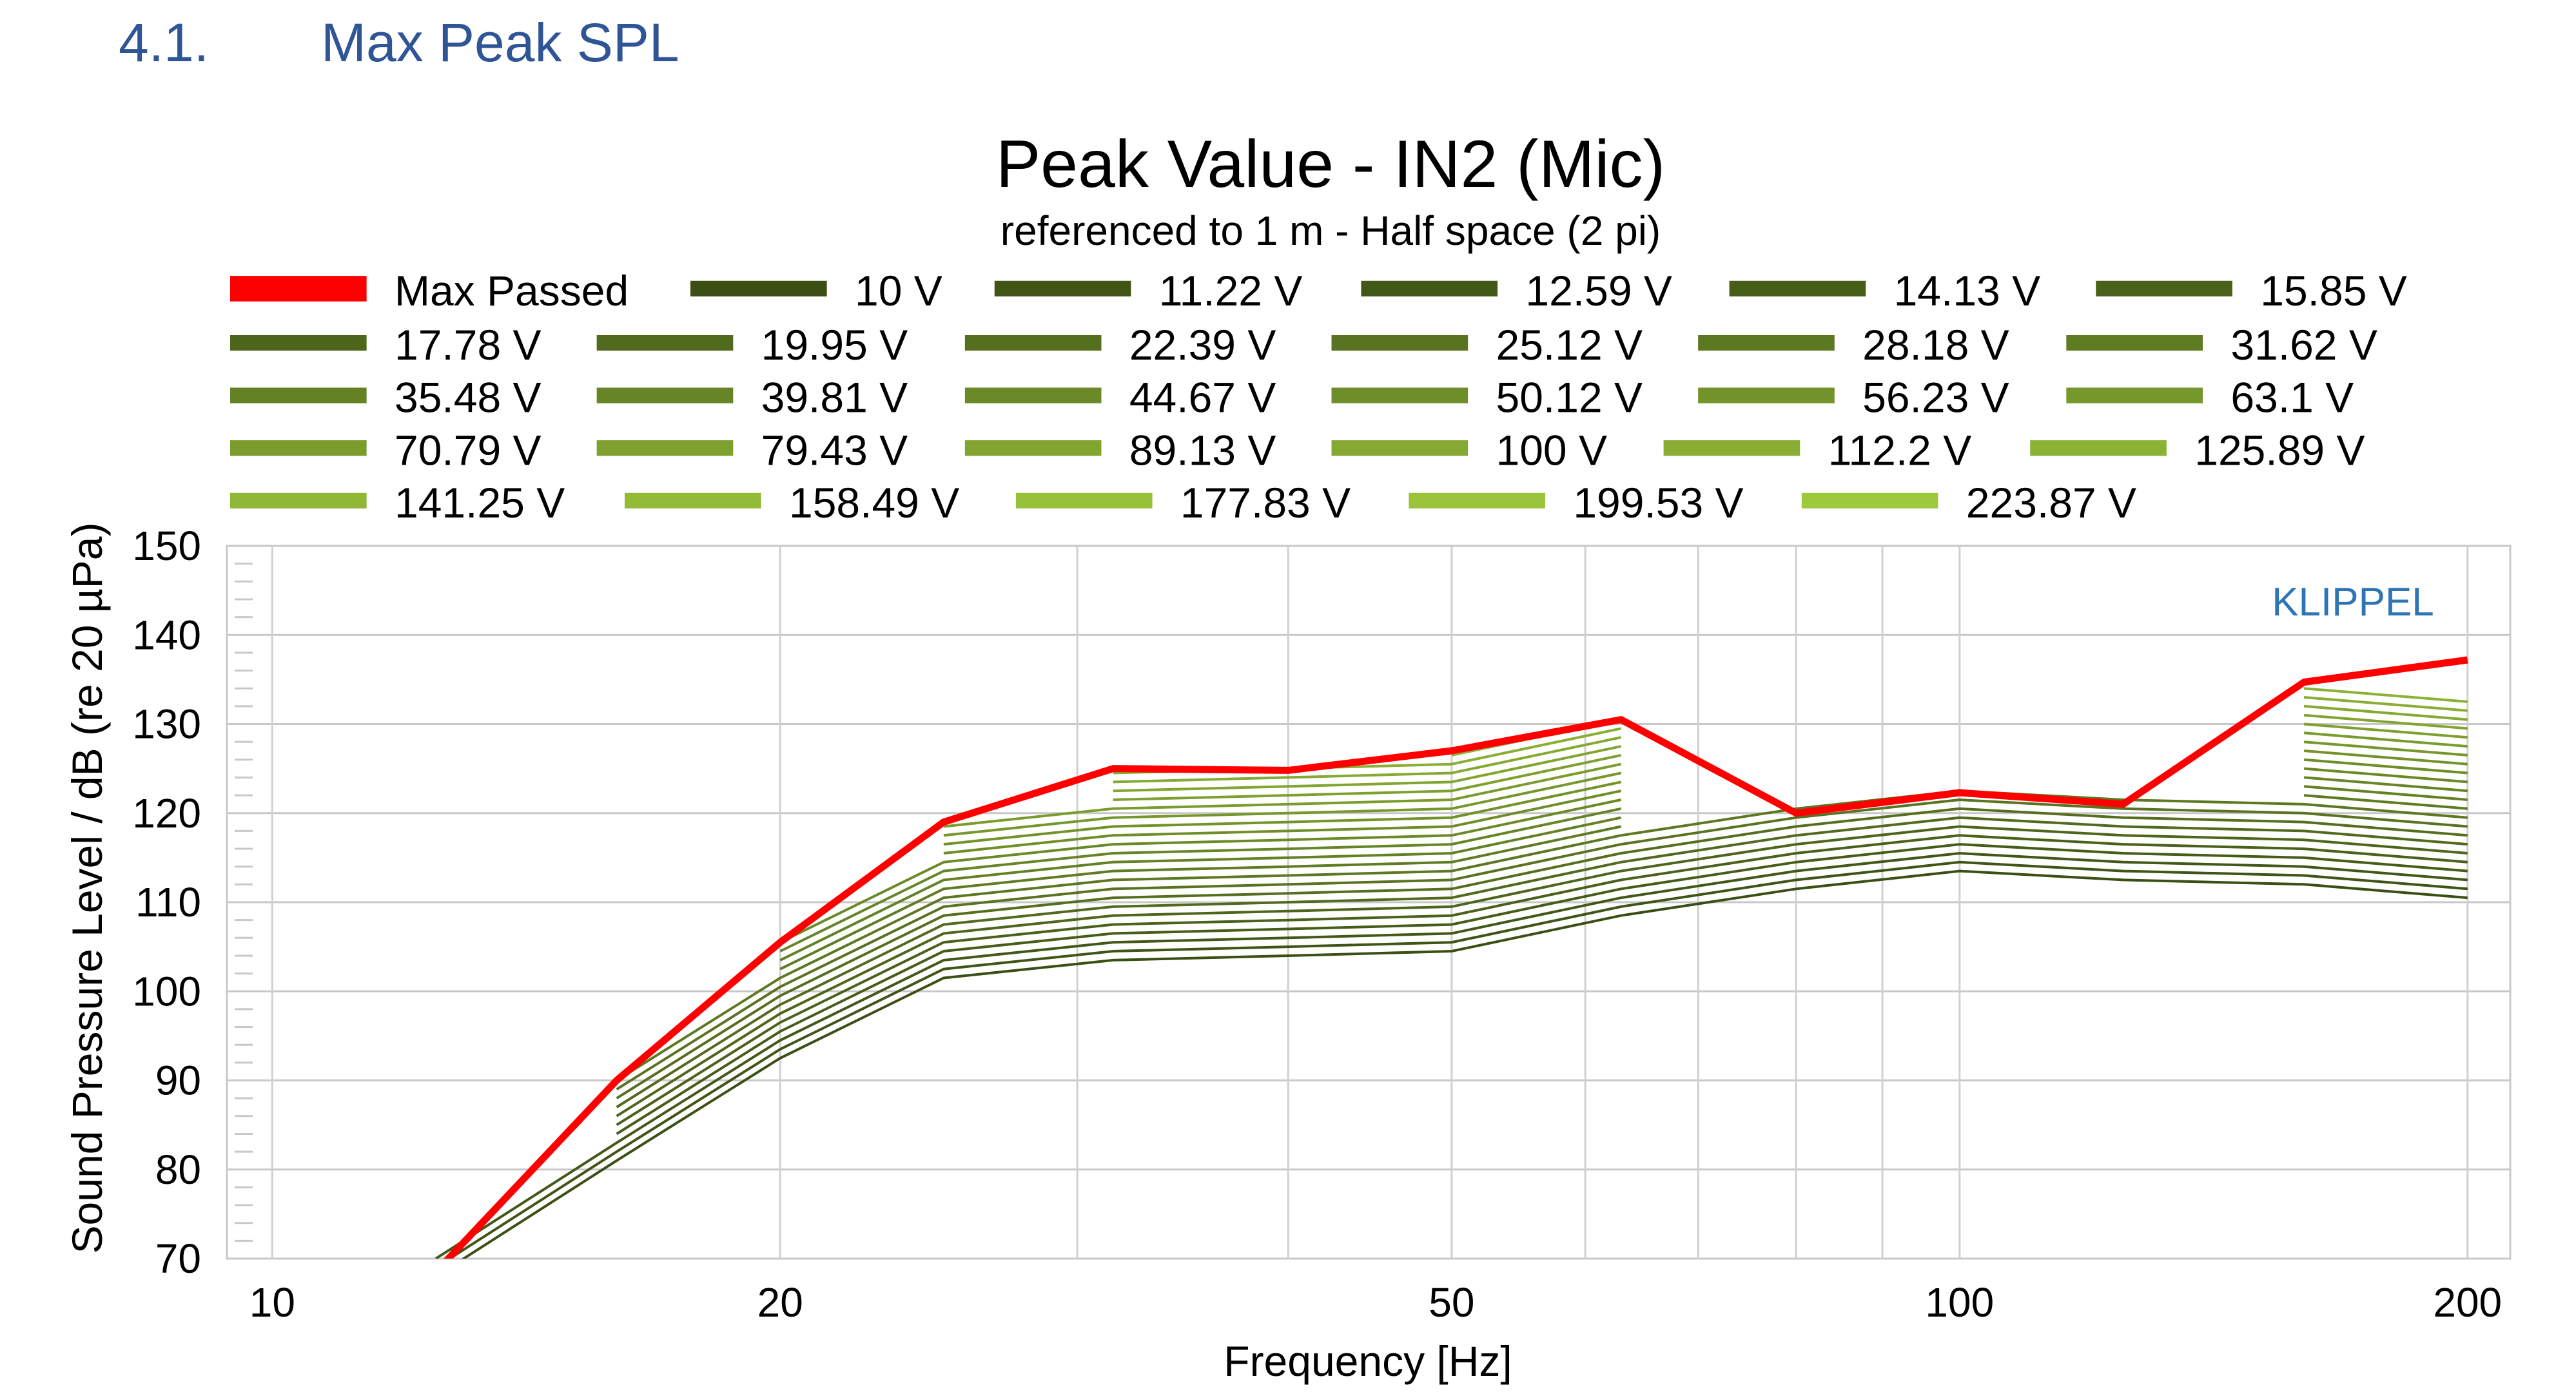 This screenshot has height=1392, width=2576. Describe the element at coordinates (87, 889) in the screenshot. I see `y-axis-label: Sound Pressure Level / dB (re 20 µPa)` at that location.